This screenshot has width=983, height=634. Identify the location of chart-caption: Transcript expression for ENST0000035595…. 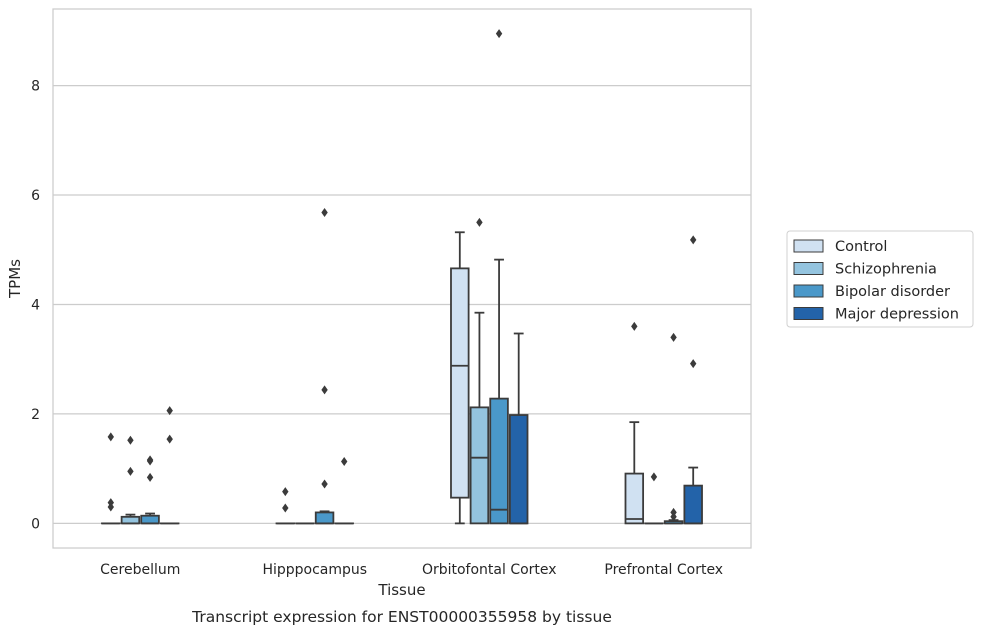
(401, 617).